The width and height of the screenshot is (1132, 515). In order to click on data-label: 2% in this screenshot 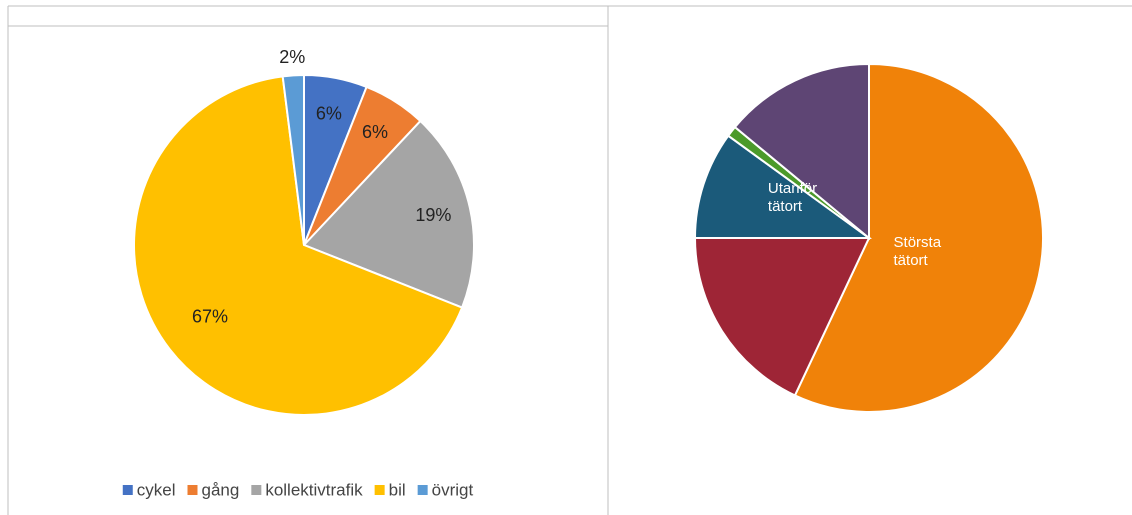, I will do `click(292, 57)`.